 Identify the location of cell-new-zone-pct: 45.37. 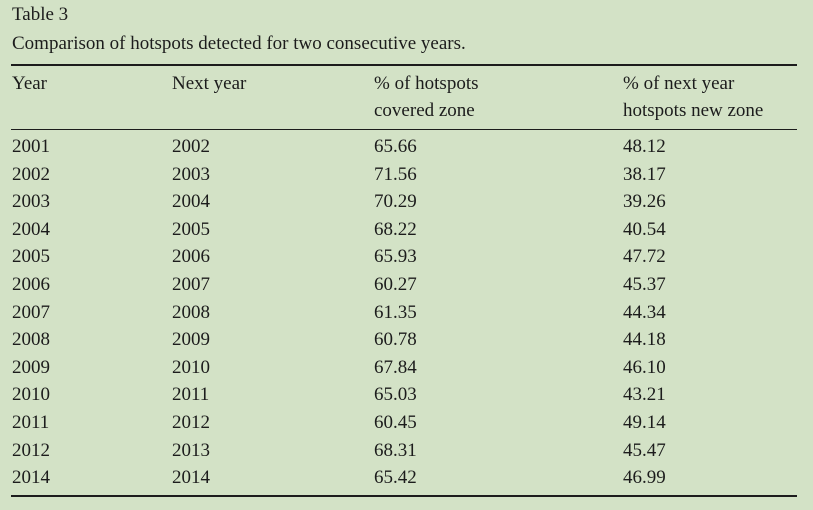
(644, 284).